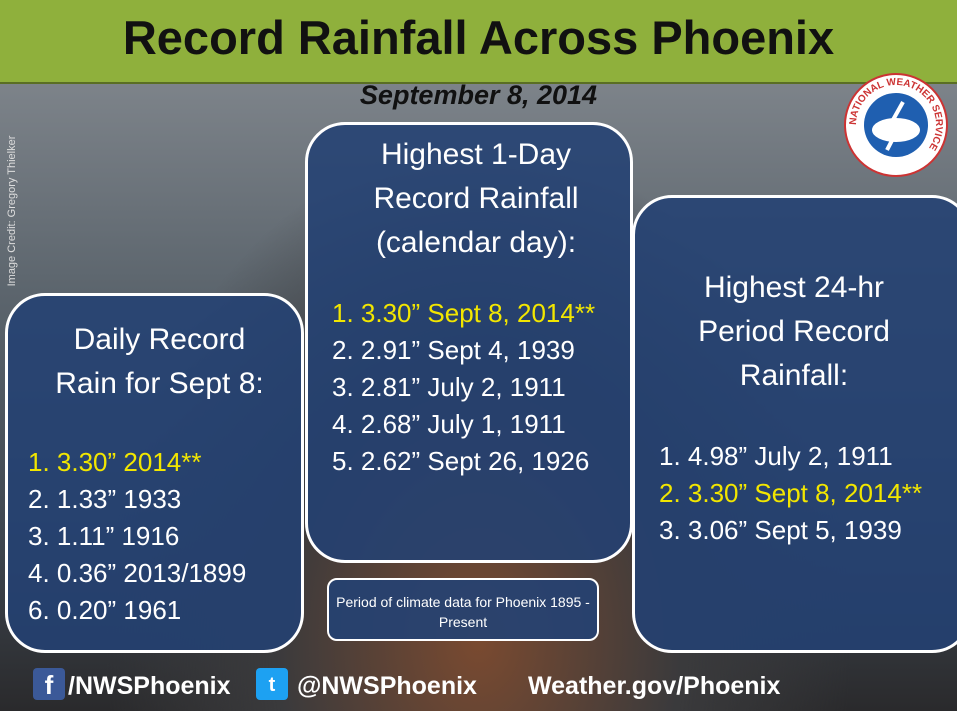  I want to click on list-item: 3. 1.11” 1916, so click(104, 536).